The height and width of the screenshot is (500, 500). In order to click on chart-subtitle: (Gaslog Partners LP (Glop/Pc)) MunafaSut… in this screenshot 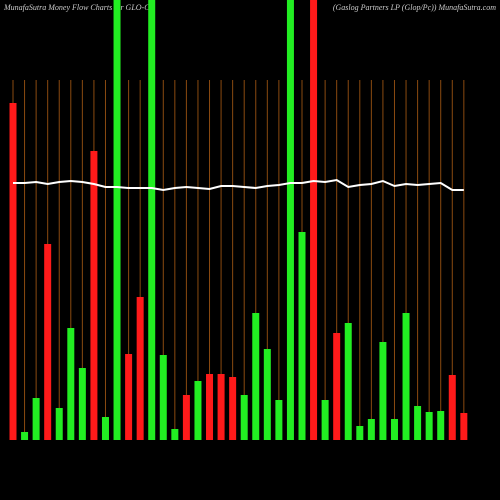, I will do `click(414, 7)`.